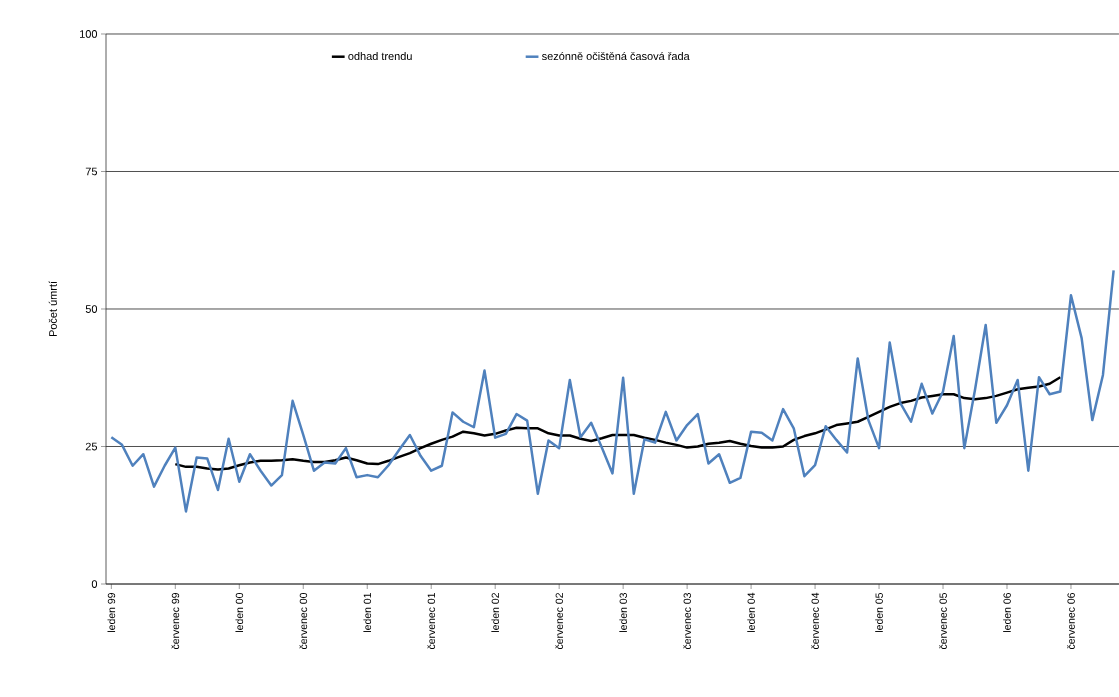  Describe the element at coordinates (431, 621) in the screenshot. I see `x-tick-label: červenec 01` at that location.